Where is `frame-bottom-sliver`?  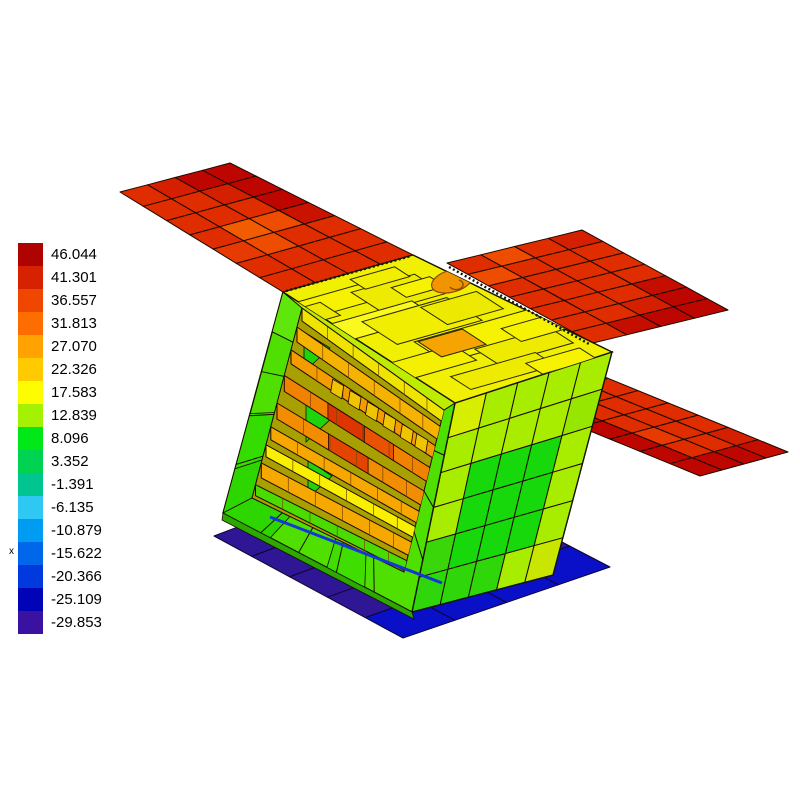
frame-bottom-sliver is located at coordinates (318, 566).